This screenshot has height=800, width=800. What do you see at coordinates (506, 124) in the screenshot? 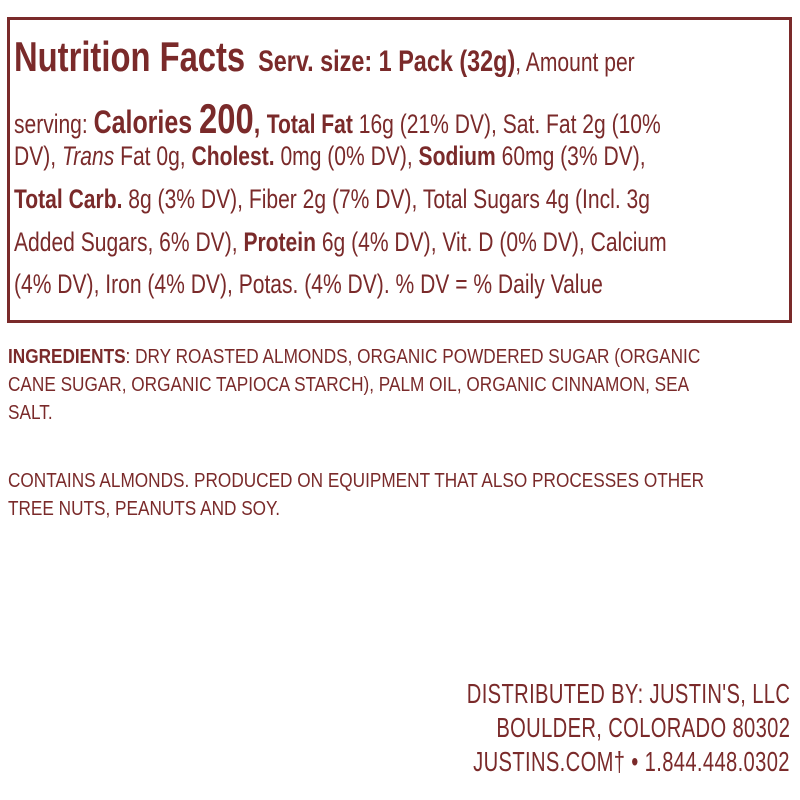
I see `nutrition-text: 16g (21% DV), Sat. Fat 2g (10%` at bounding box center [506, 124].